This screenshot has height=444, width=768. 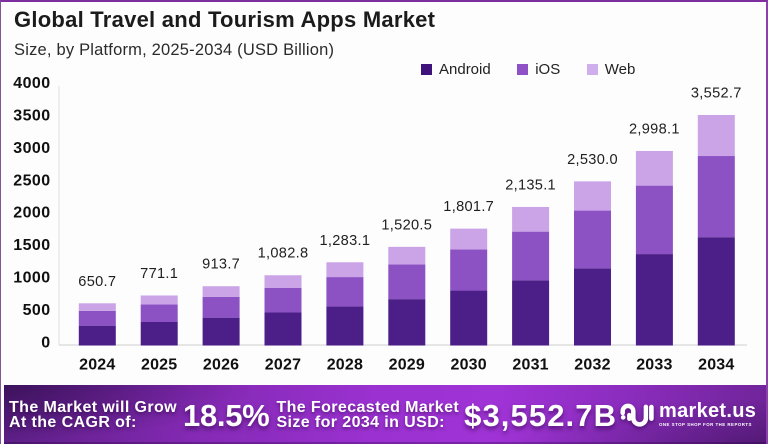 I want to click on svg-text: 3500, so click(x=31, y=115).